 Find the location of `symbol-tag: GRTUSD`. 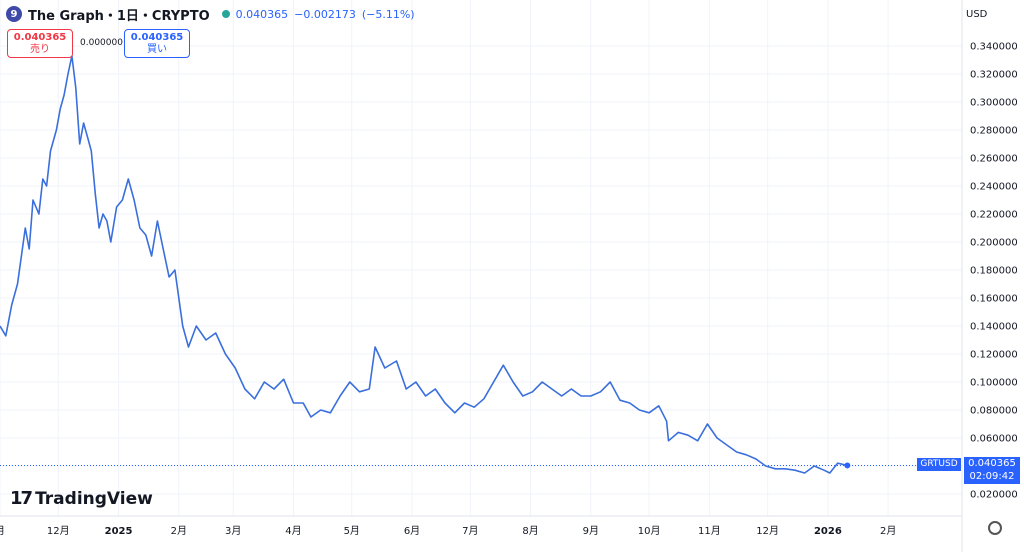

symbol-tag: GRTUSD is located at coordinates (939, 464).